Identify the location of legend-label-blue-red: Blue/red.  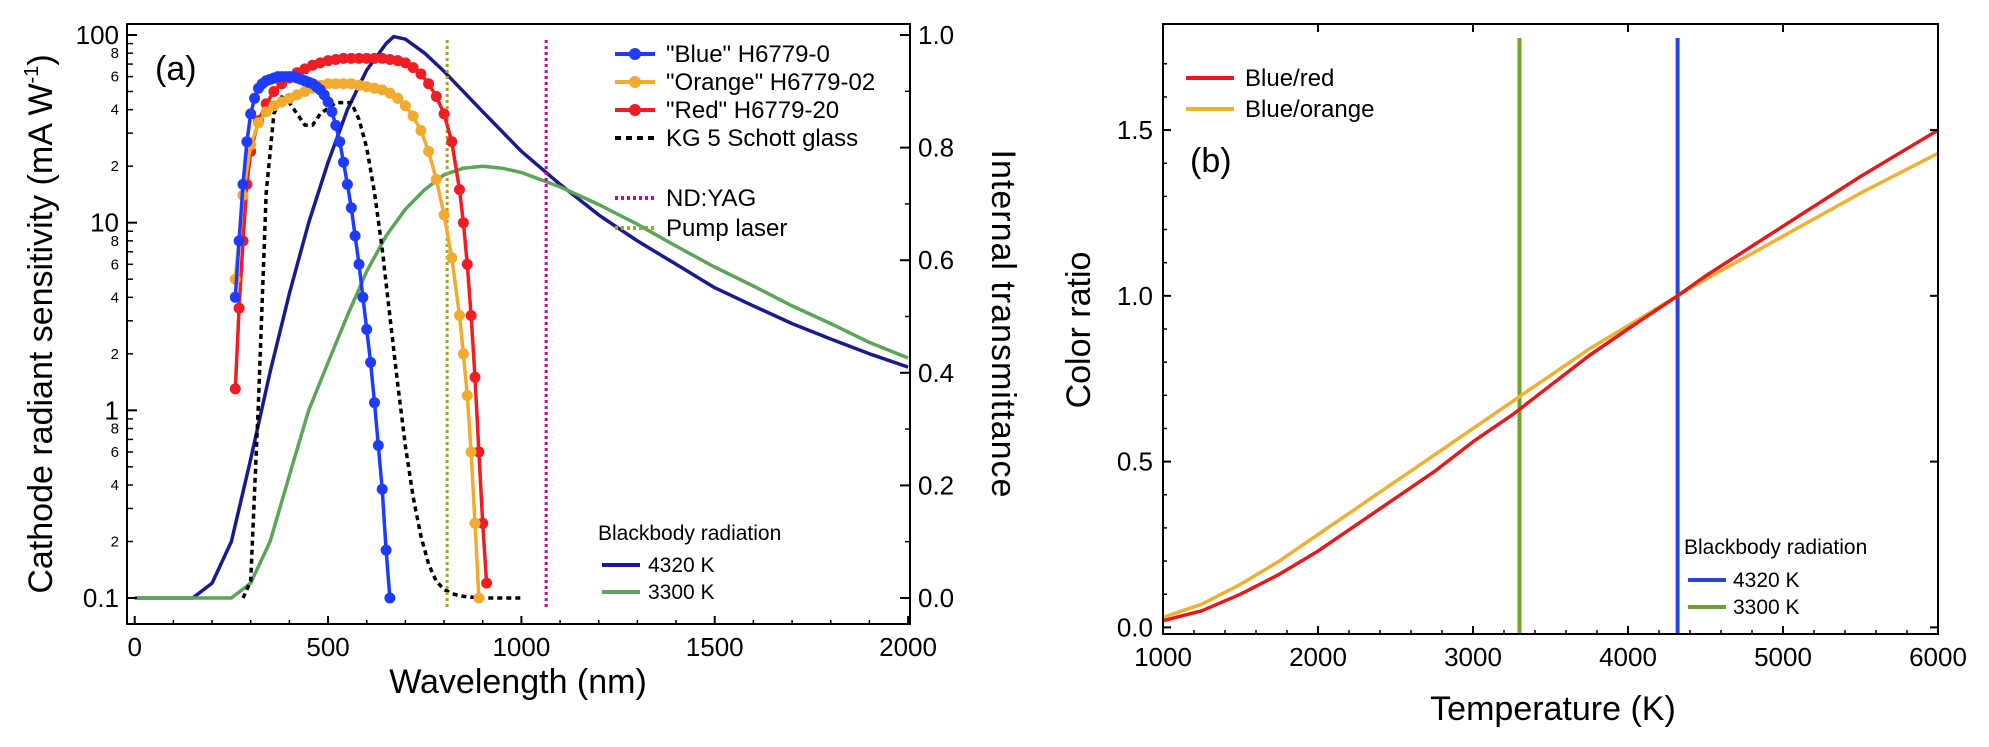
(1289, 78).